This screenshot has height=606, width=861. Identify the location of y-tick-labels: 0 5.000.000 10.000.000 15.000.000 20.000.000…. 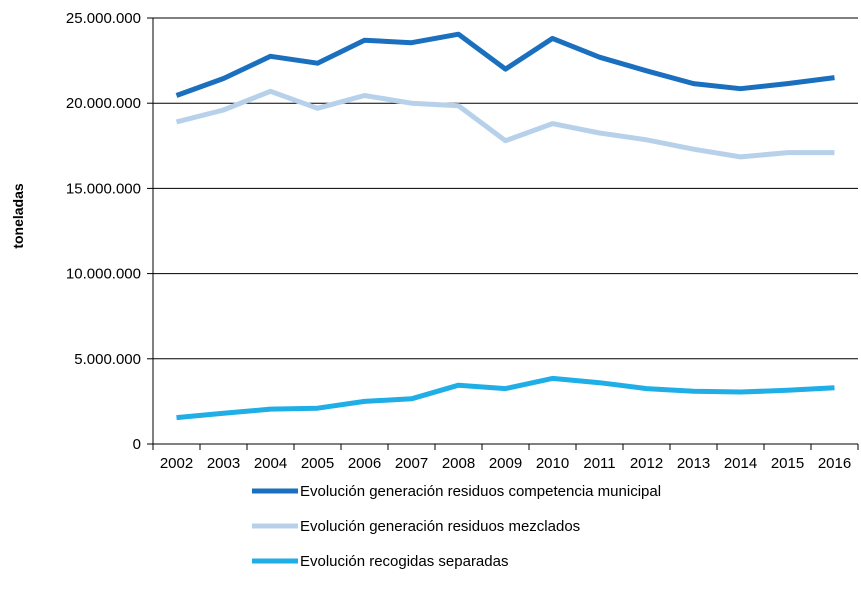
(103, 231).